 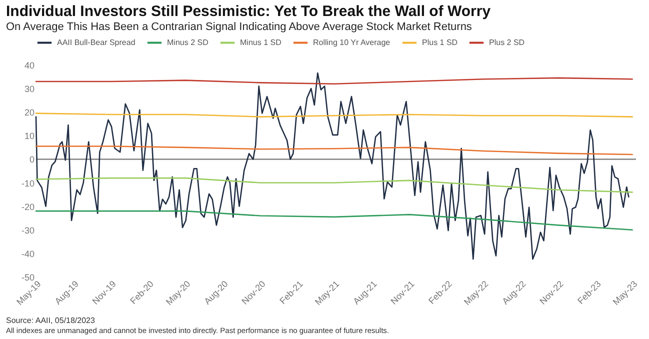 I want to click on y-tick-label: -10, so click(x=27, y=183).